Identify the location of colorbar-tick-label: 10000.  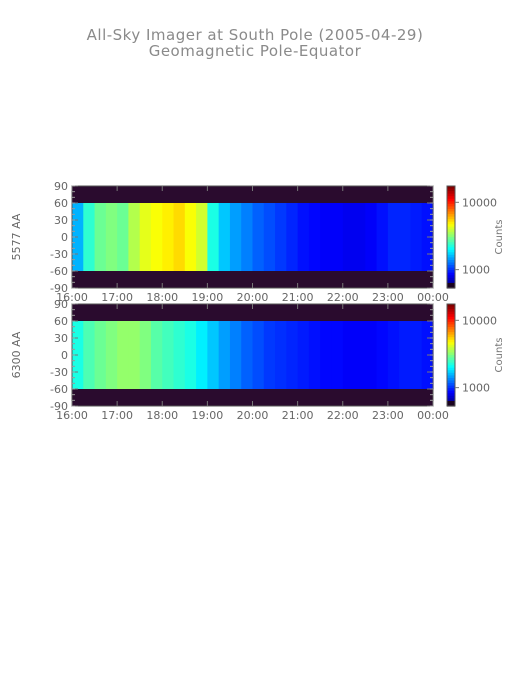
(479, 202).